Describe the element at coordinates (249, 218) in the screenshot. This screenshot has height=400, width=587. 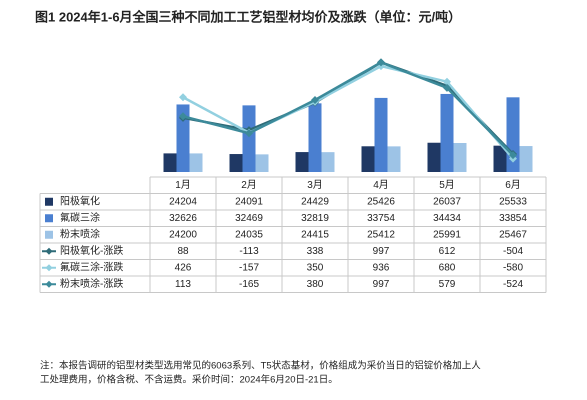
I see `table-value: 32469` at that location.